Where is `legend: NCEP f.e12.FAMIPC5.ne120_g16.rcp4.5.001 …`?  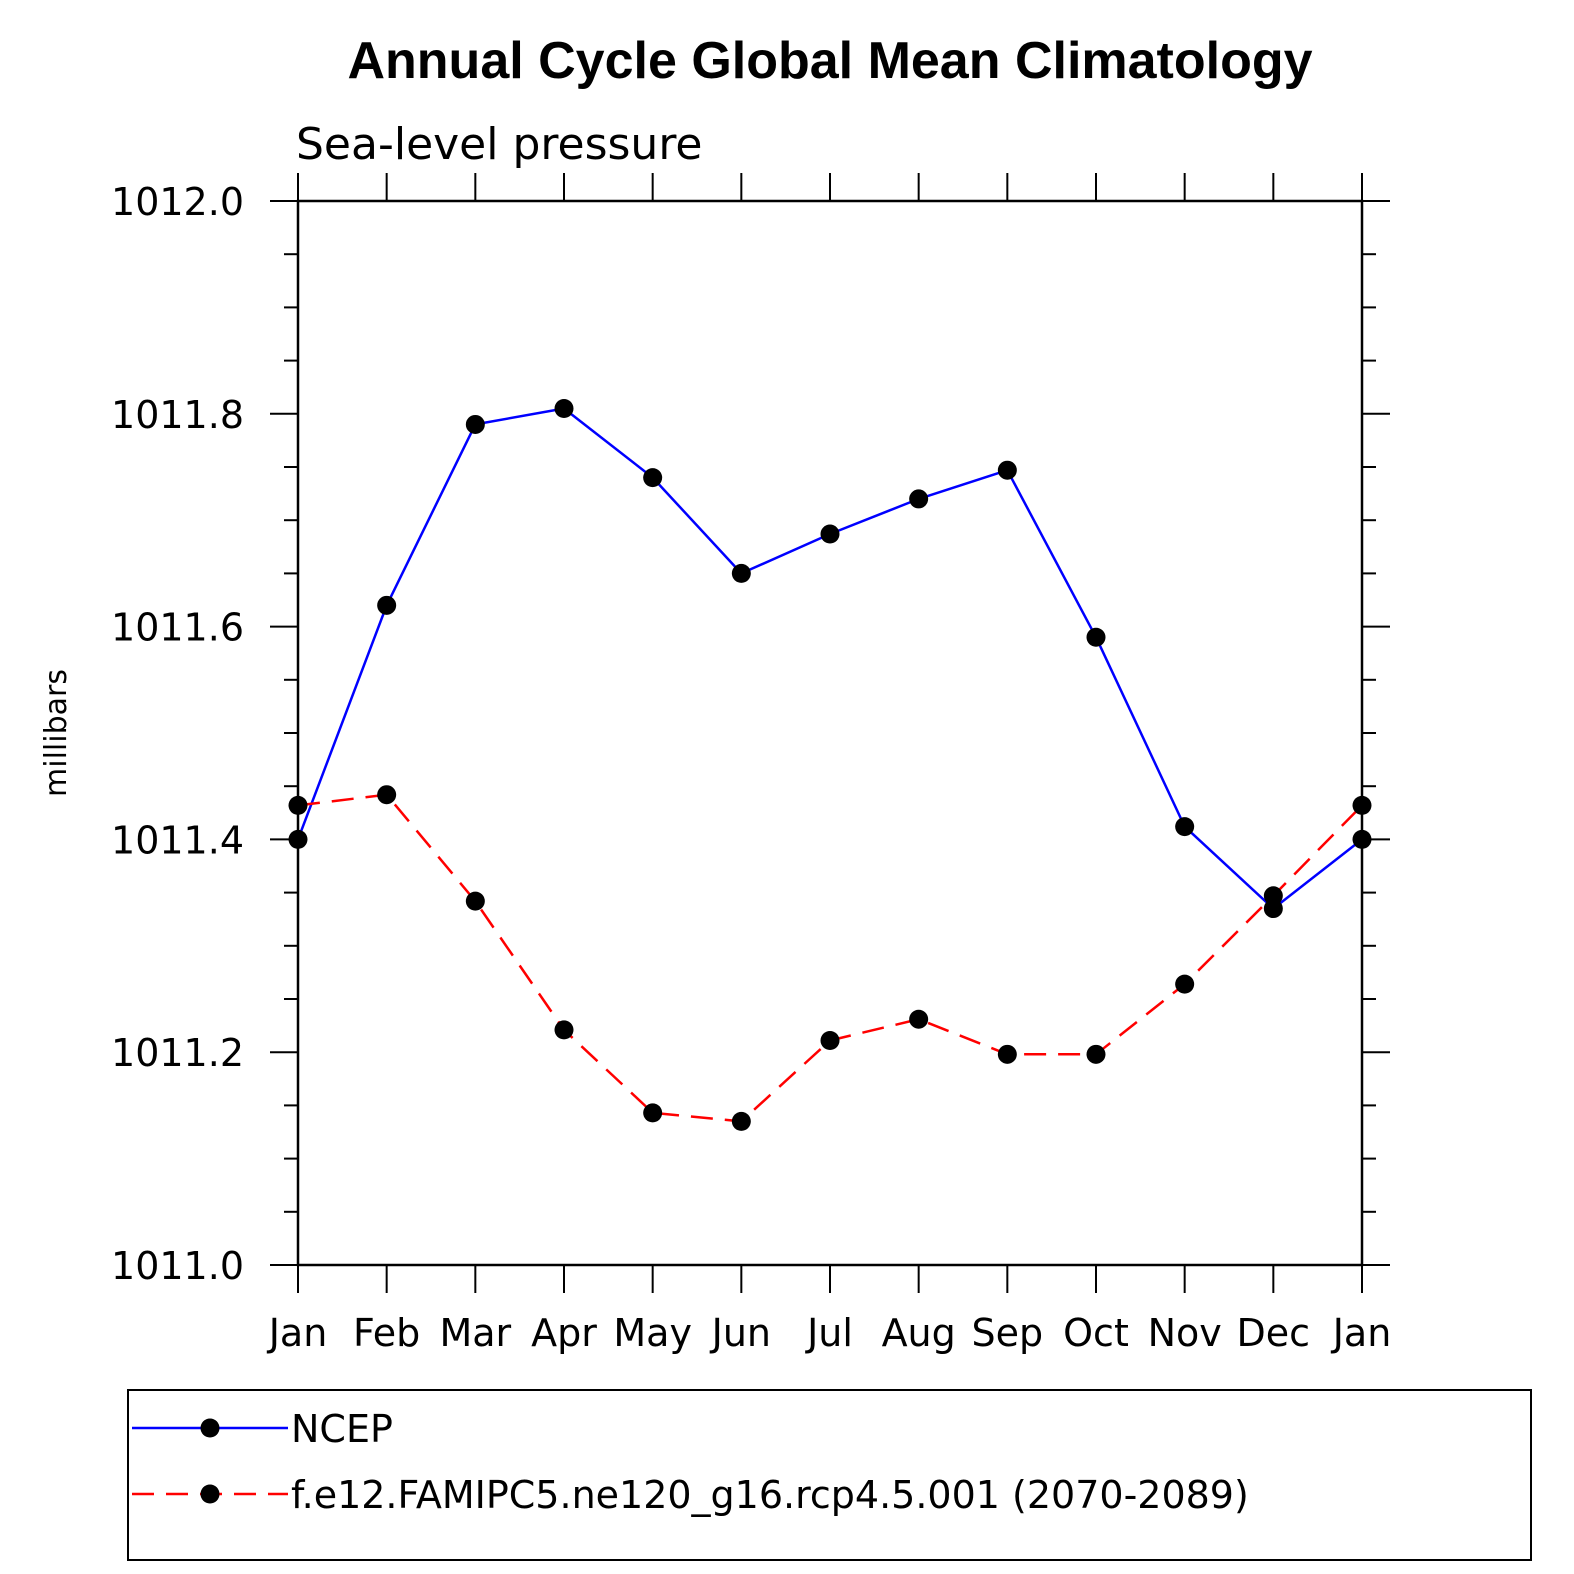
legend: NCEP f.e12.FAMIPC5.ne120_g16.rcp4.5.001 … is located at coordinates (829, 1475).